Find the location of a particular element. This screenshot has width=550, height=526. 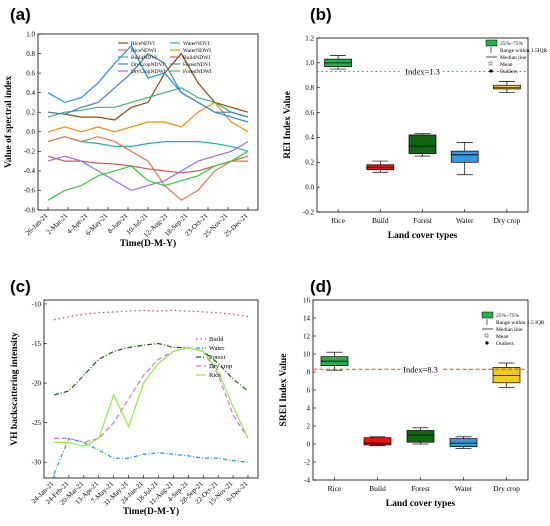

y-axis-label-a: Value of spectral index is located at coordinates (9, 122).